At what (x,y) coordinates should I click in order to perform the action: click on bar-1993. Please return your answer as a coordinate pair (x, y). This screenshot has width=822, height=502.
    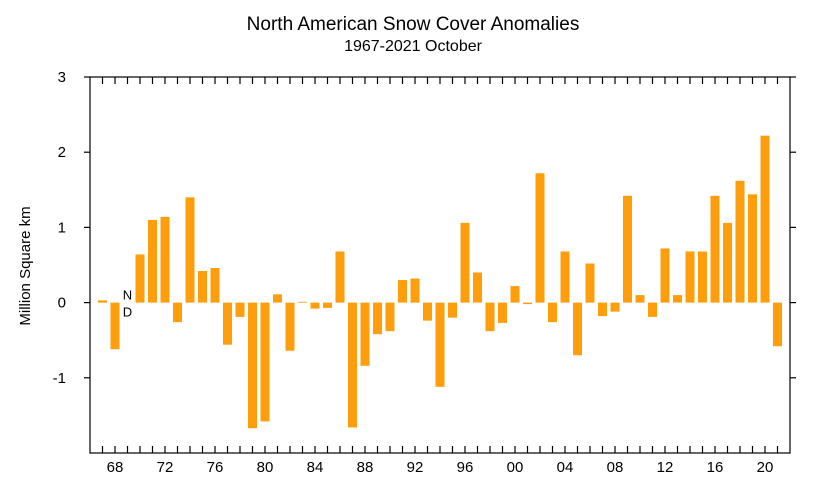
    Looking at the image, I should click on (427, 311).